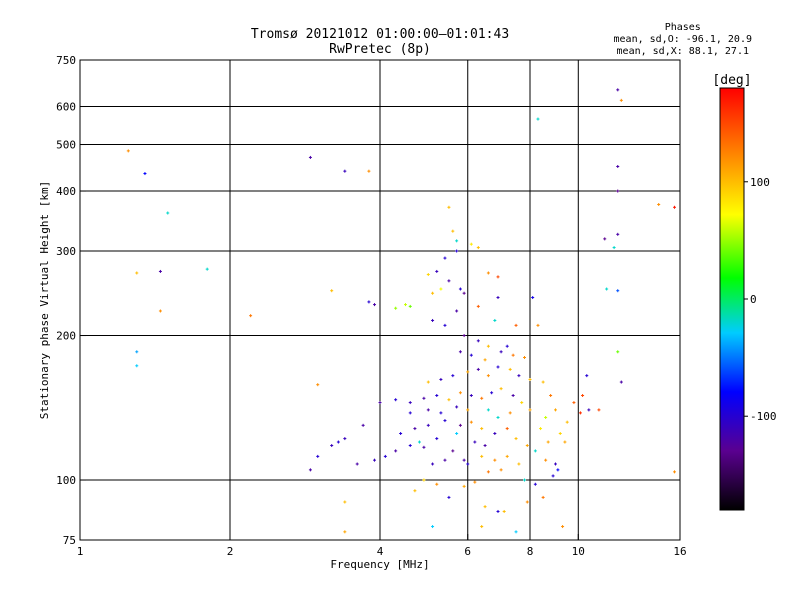  Describe the element at coordinates (66, 60) in the screenshot. I see `y-tick-label: 750` at that location.